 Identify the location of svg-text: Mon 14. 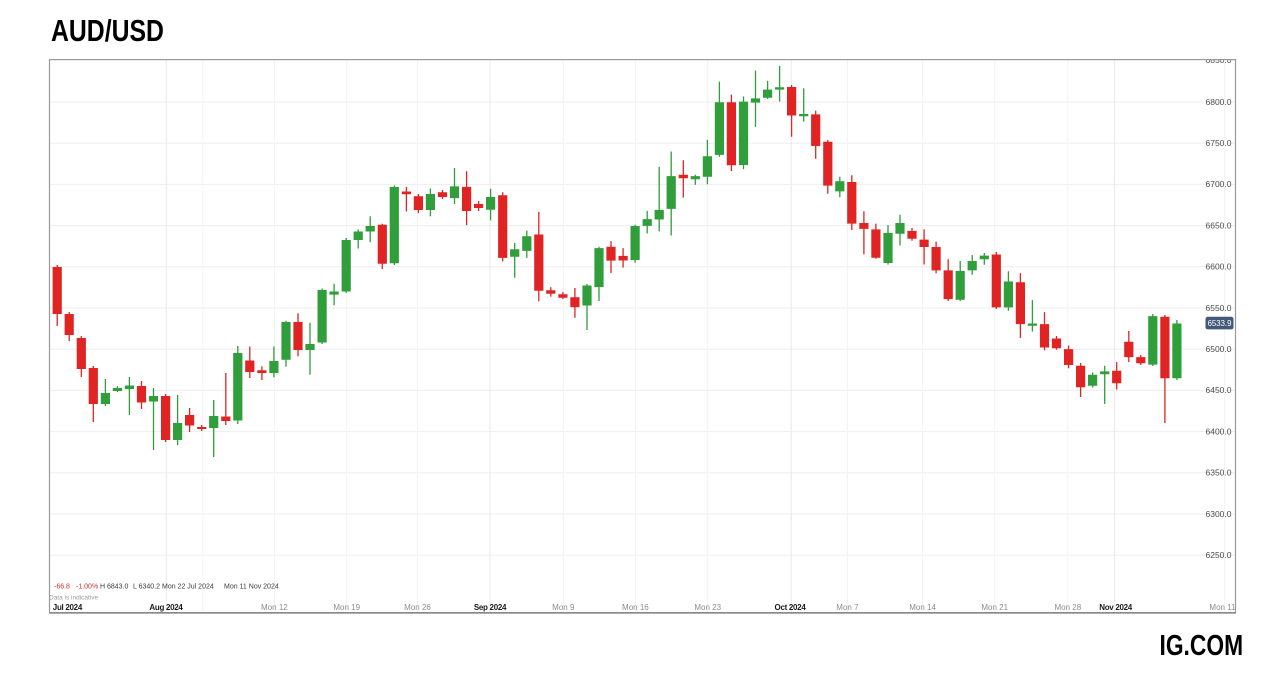
(922, 607).